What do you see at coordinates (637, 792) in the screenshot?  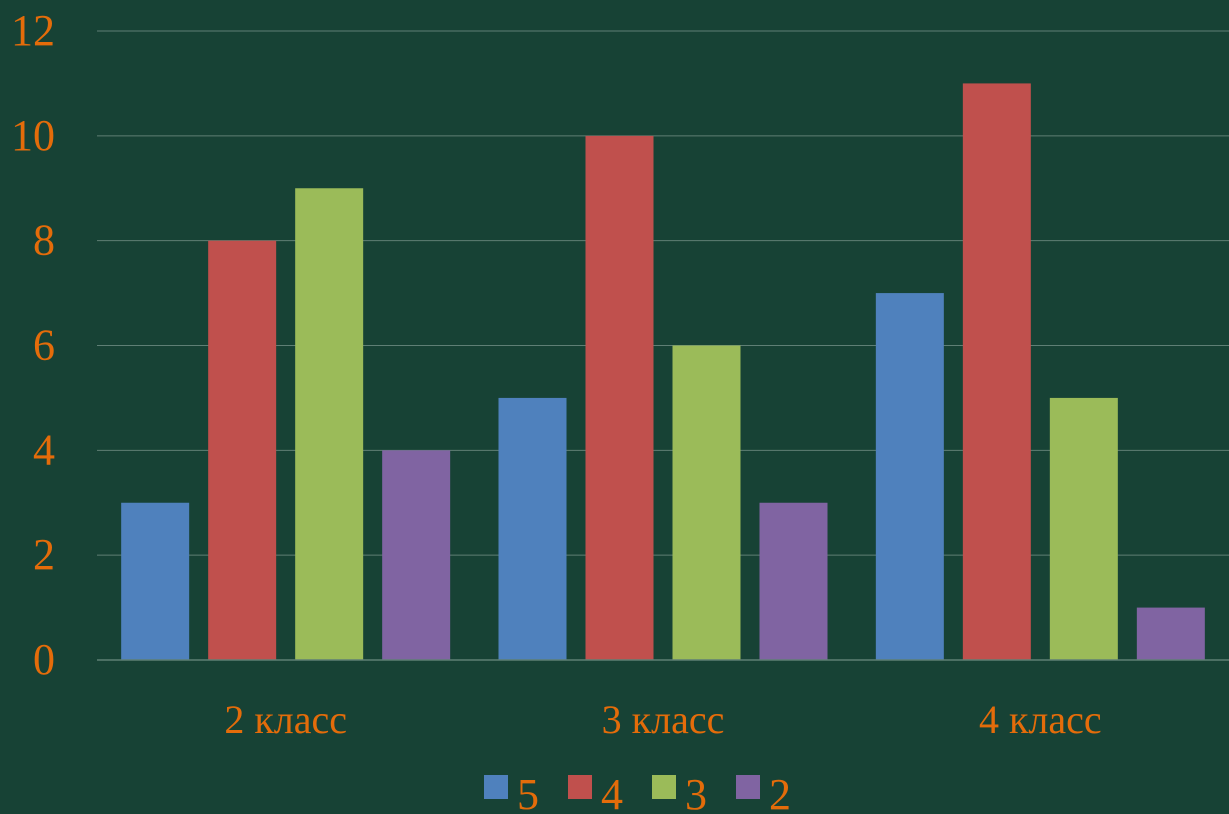 I see `legend: 5 4 3 2` at bounding box center [637, 792].